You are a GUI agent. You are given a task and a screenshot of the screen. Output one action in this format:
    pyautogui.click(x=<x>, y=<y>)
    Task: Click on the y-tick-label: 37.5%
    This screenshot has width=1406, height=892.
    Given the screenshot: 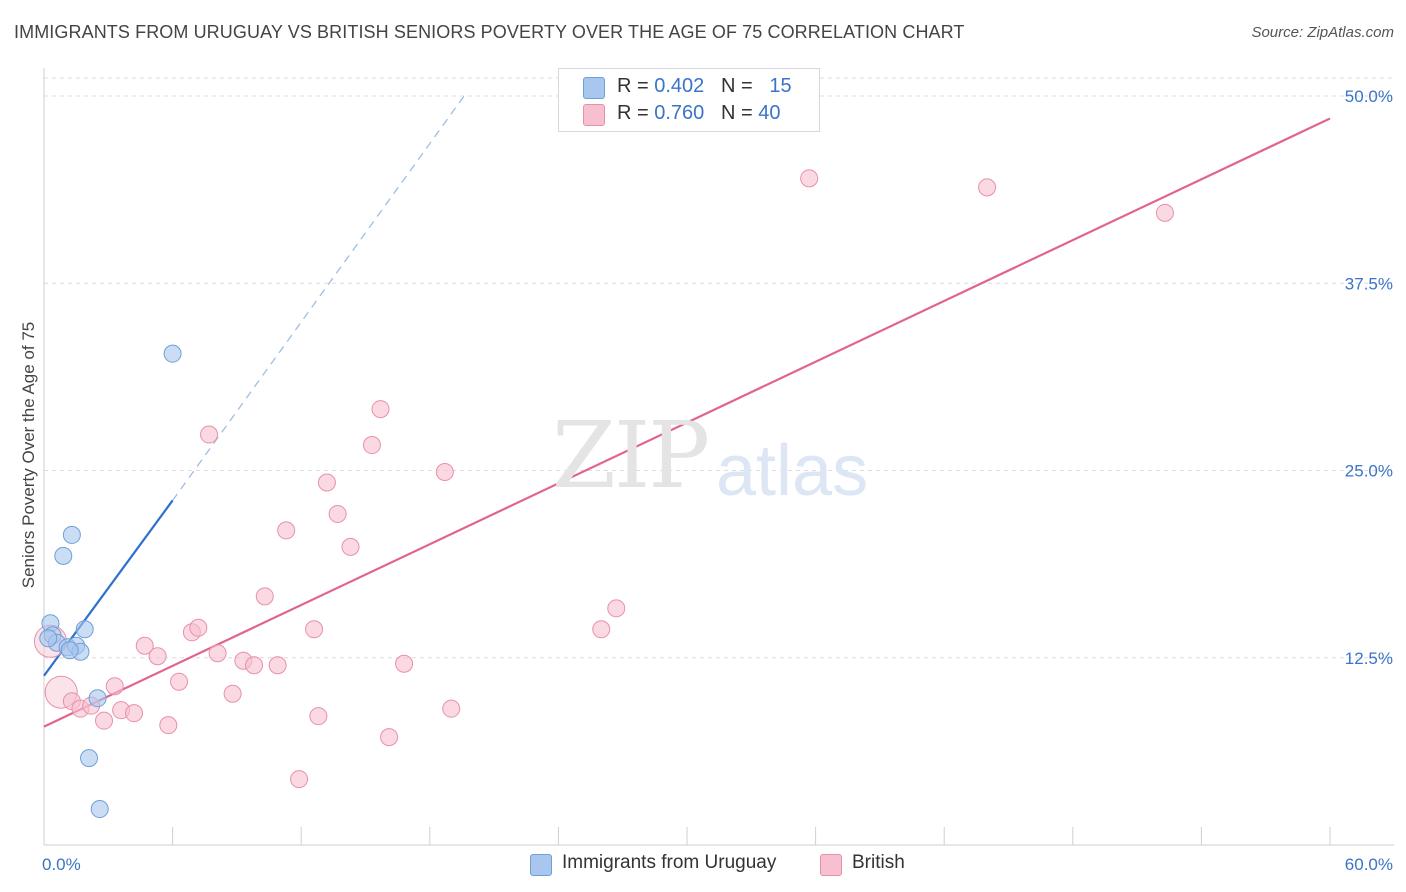 What is the action you would take?
    pyautogui.click(x=1369, y=283)
    